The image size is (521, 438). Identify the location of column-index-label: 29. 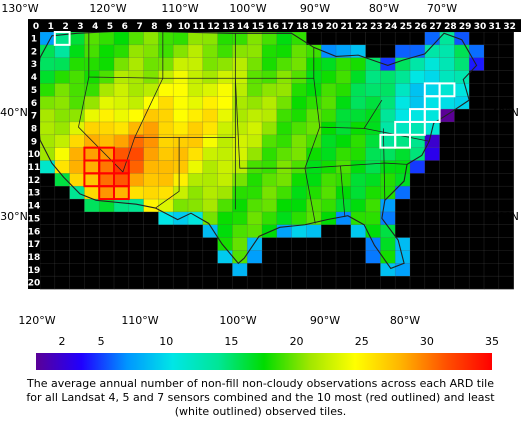
(465, 27).